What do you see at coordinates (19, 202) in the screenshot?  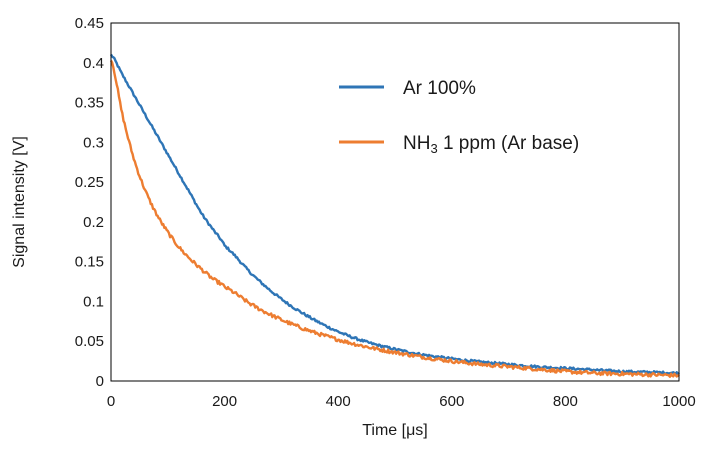 I see `y-axis-title: Signal intensity [V]` at bounding box center [19, 202].